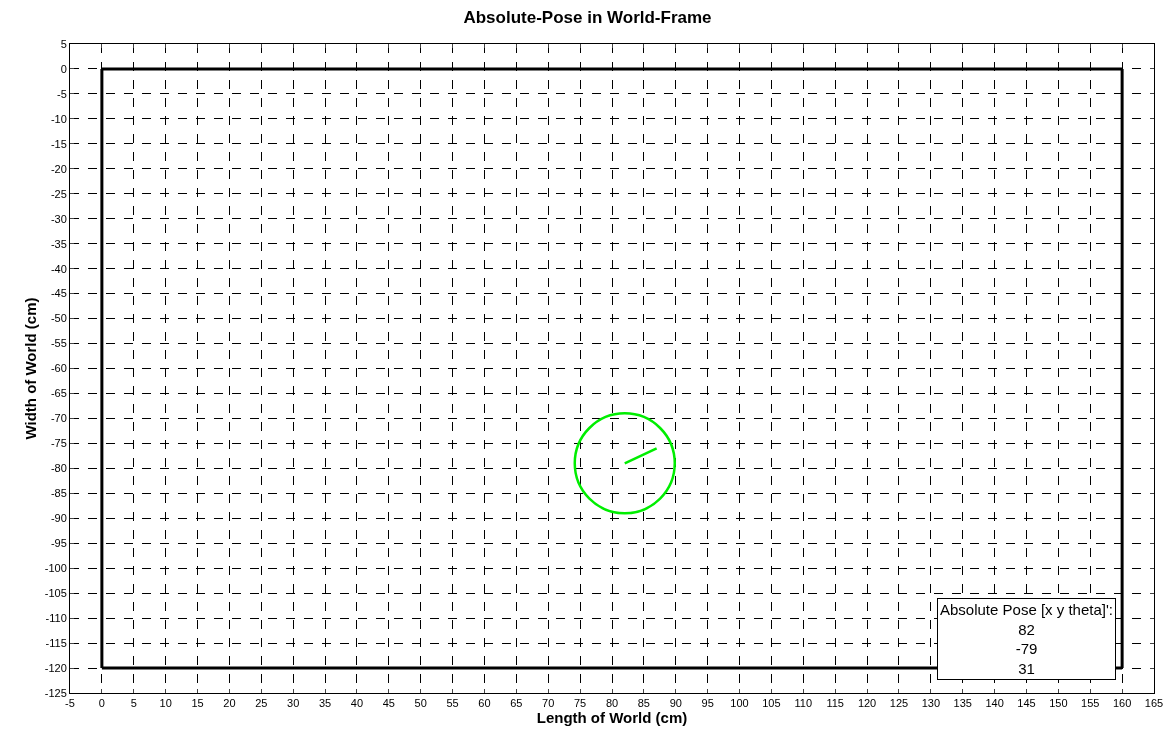 This screenshot has height=738, width=1175. I want to click on x-tick-label: 110, so click(803, 703).